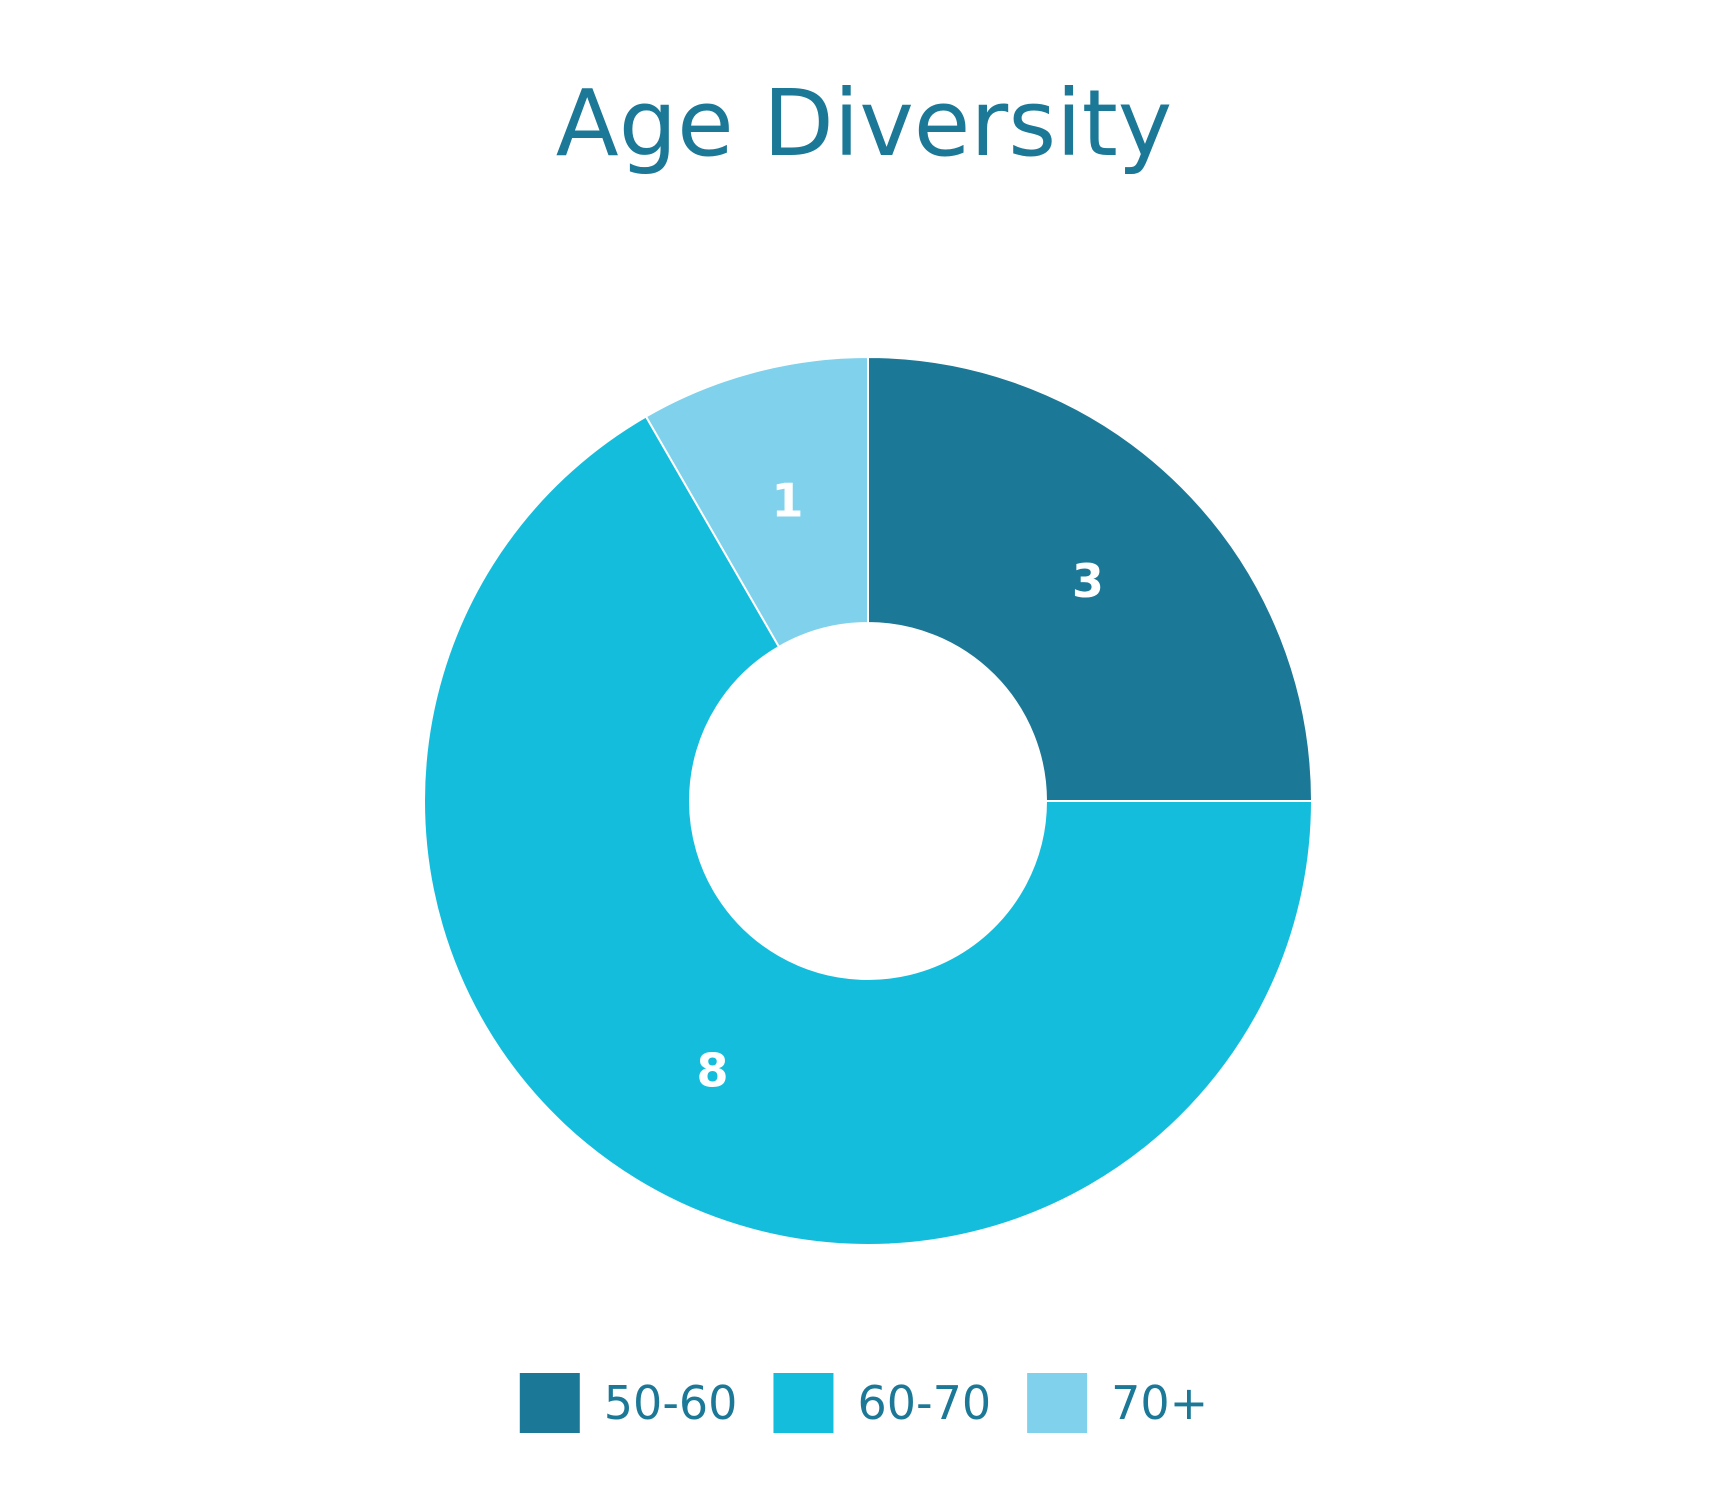  I want to click on slice-label-50-60: 3, so click(1088, 581).